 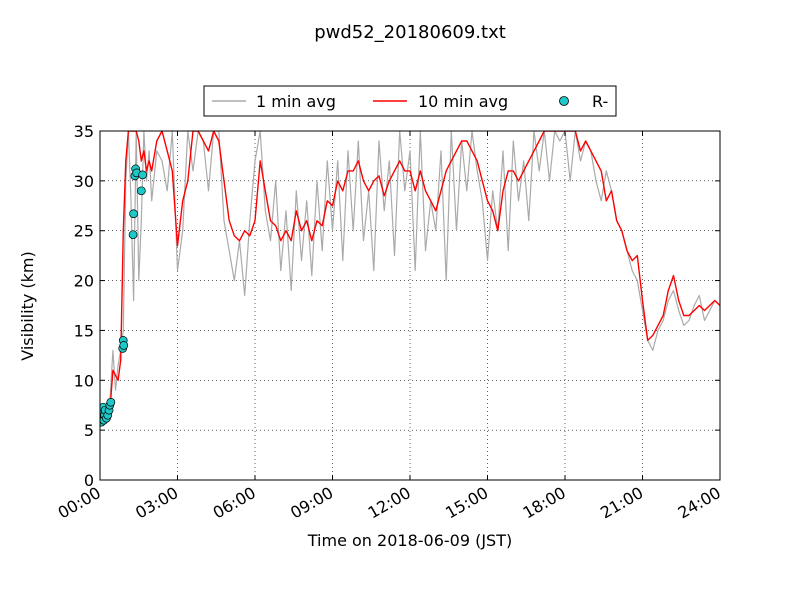 I want to click on legend-marker-rain, so click(x=564, y=101).